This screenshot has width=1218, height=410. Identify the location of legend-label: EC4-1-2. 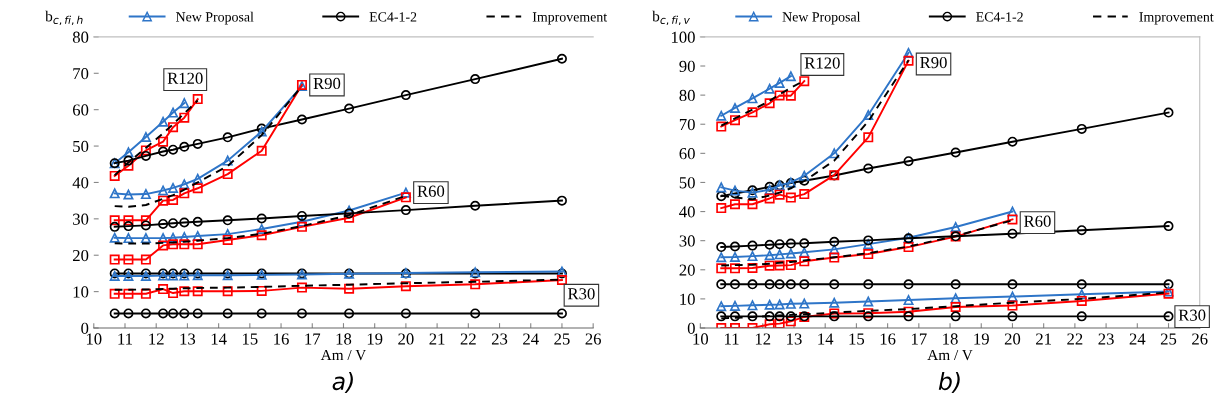
(999, 17).